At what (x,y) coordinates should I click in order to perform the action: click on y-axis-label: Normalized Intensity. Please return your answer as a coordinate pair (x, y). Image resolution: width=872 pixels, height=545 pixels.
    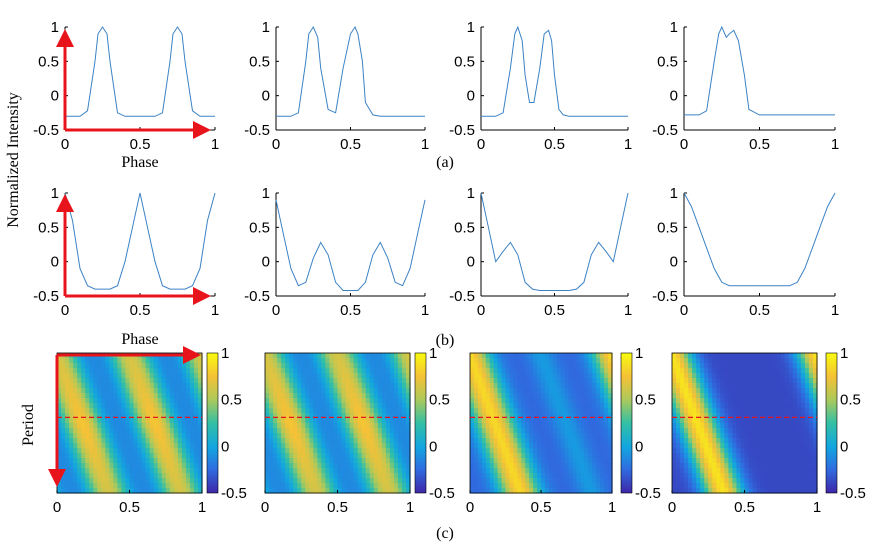
    Looking at the image, I should click on (13, 160).